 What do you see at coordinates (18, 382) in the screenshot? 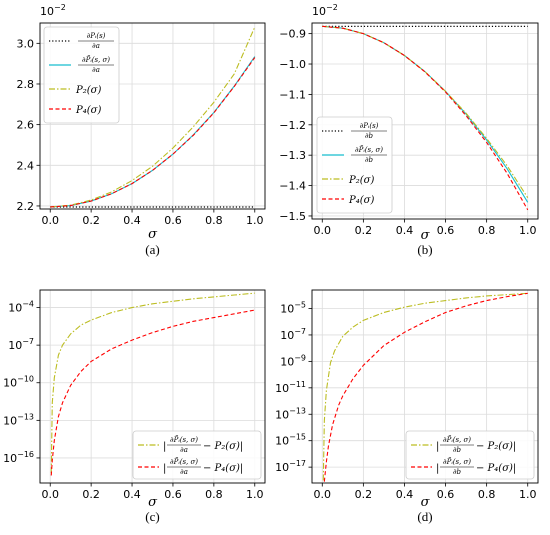
I see `y-tick-label: 10⁻¹⁰` at bounding box center [18, 382].